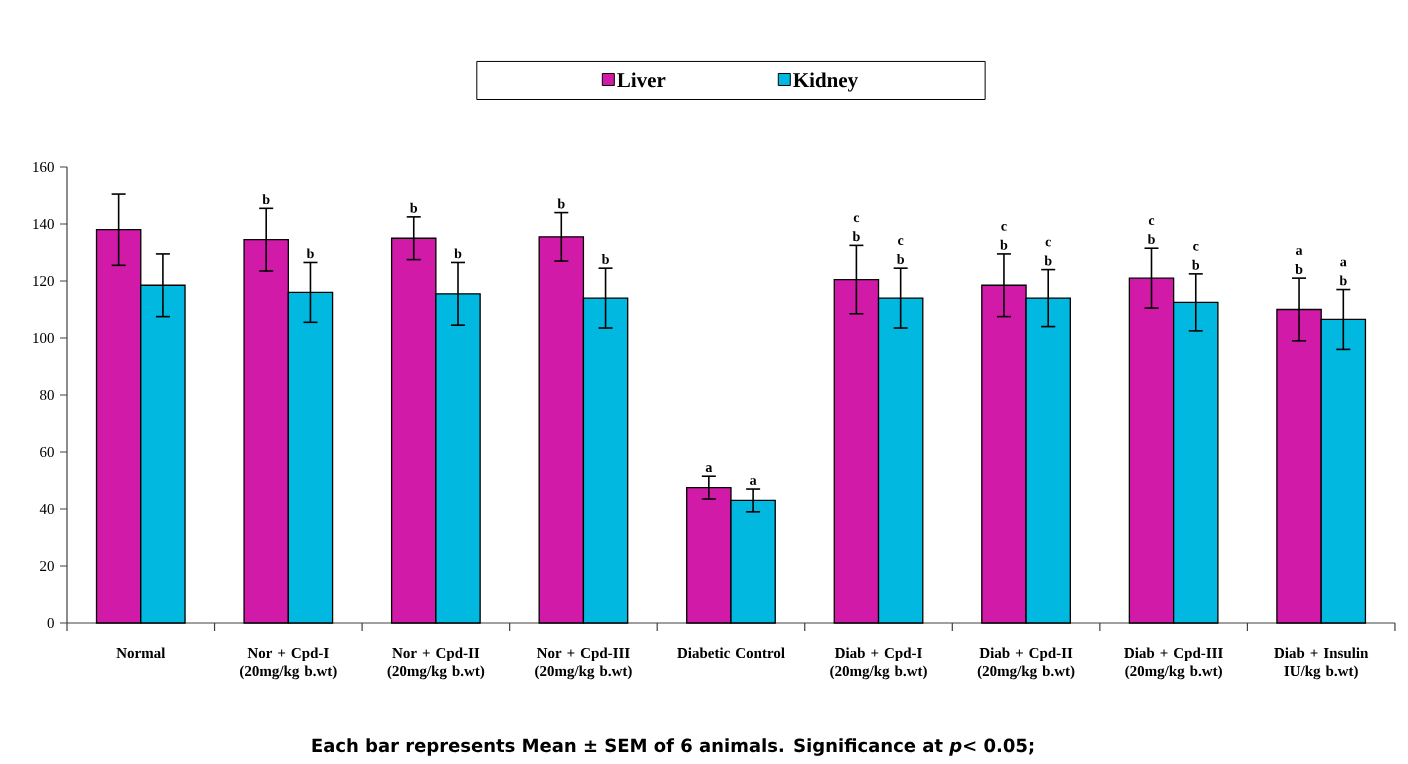 This screenshot has width=1408, height=764. Describe the element at coordinates (46, 509) in the screenshot. I see `y-tick-label: 40` at that location.